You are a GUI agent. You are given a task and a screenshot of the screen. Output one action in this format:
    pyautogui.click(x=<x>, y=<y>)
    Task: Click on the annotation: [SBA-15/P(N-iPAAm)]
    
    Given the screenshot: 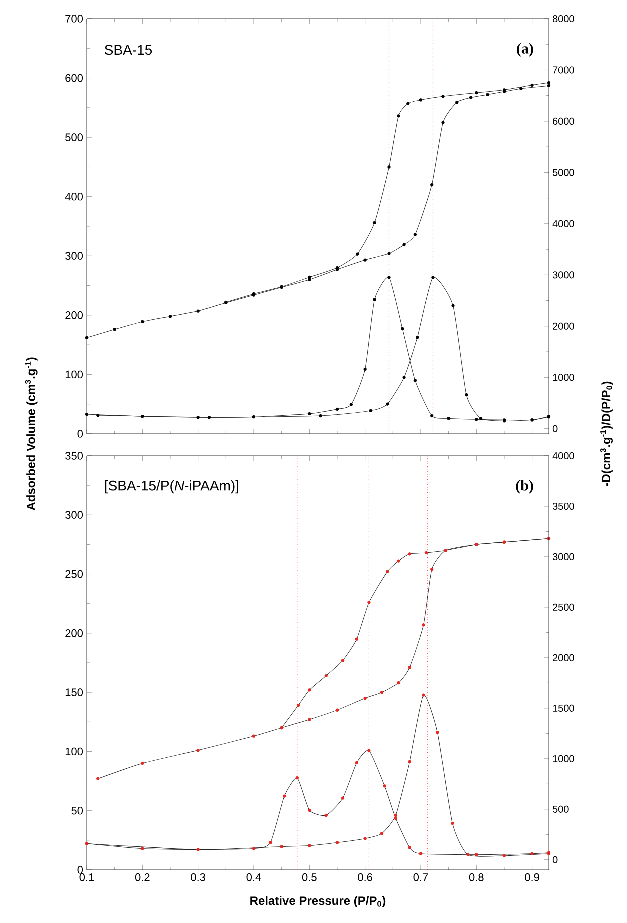 What is the action you would take?
    pyautogui.click(x=171, y=487)
    